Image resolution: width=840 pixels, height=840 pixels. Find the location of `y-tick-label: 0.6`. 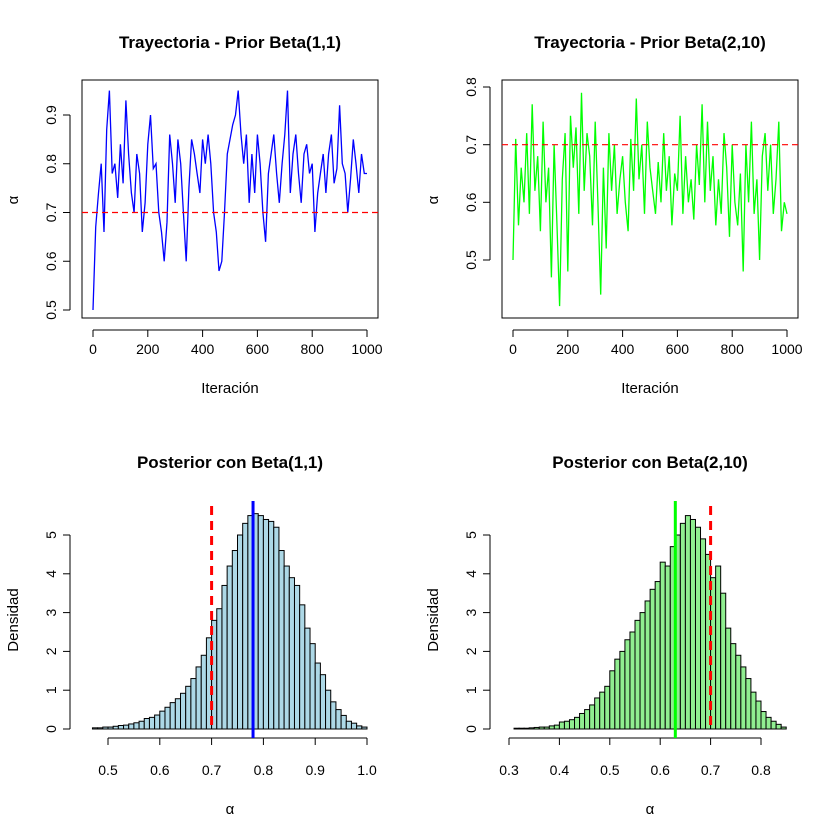

y-tick-label: 0.6 is located at coordinates (471, 202).